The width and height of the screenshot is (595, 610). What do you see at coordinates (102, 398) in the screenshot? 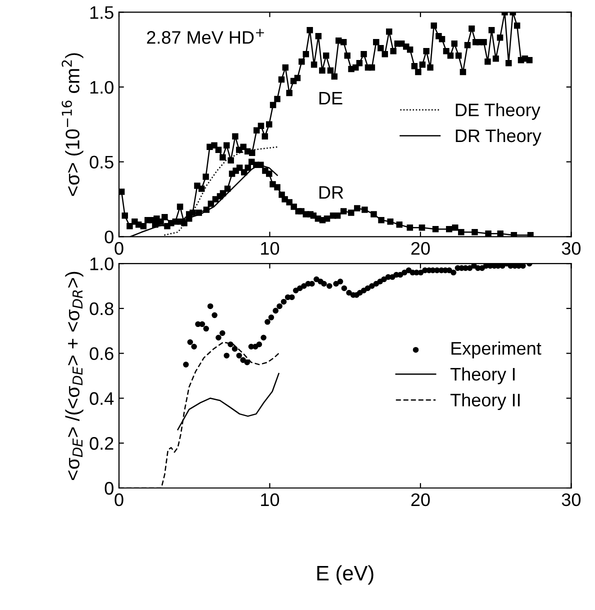
I see `y-tick-label: 0.4` at bounding box center [102, 398].